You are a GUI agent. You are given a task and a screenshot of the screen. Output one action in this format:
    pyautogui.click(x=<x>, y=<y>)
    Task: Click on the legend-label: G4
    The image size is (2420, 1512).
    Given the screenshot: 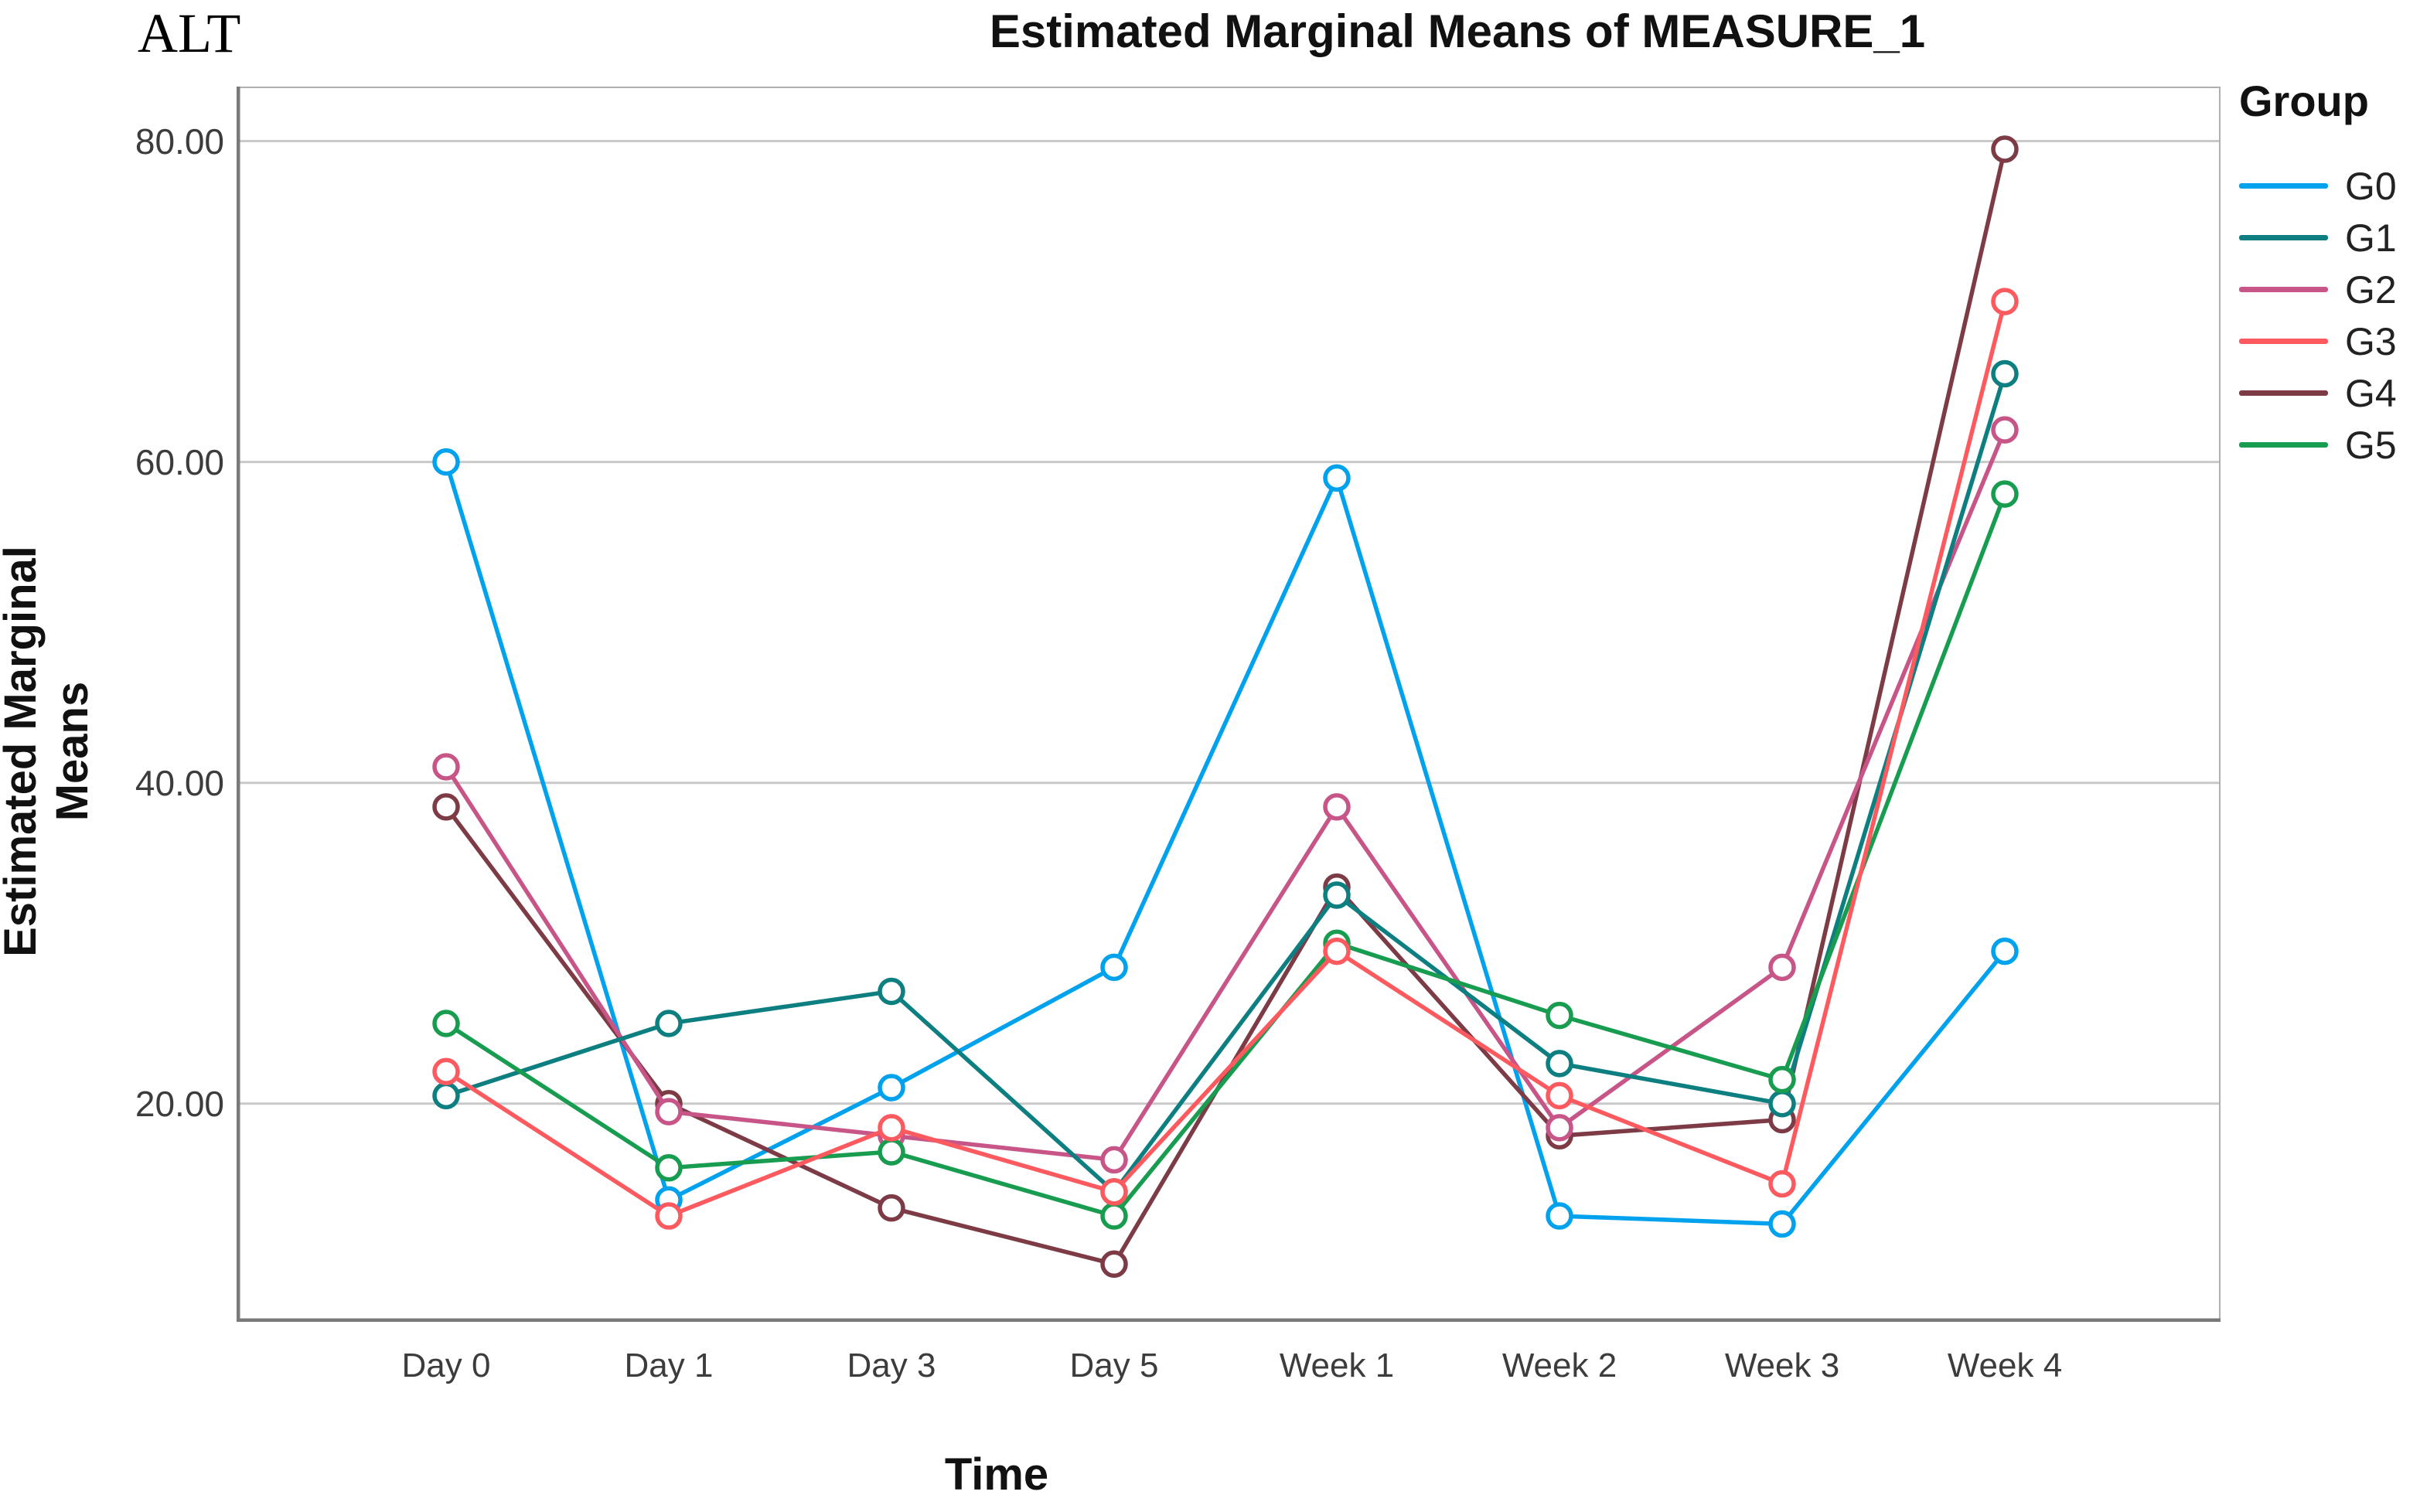 What is the action you would take?
    pyautogui.click(x=2371, y=393)
    